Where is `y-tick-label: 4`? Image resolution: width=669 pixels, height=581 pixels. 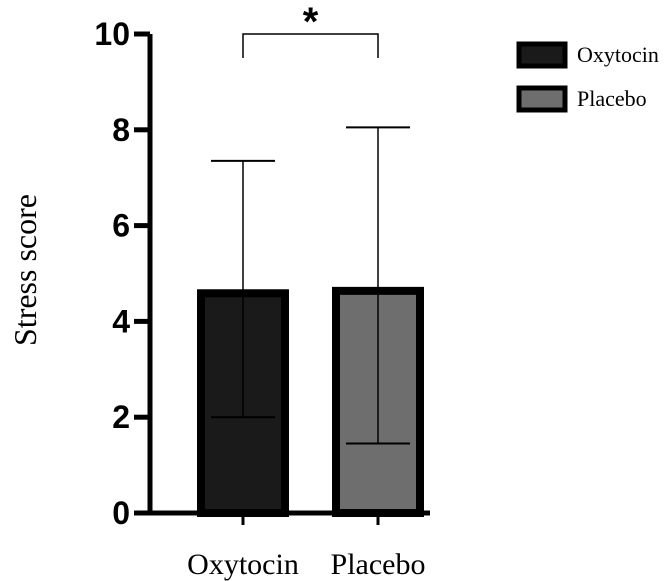
y-tick-label: 4 is located at coordinates (121, 321).